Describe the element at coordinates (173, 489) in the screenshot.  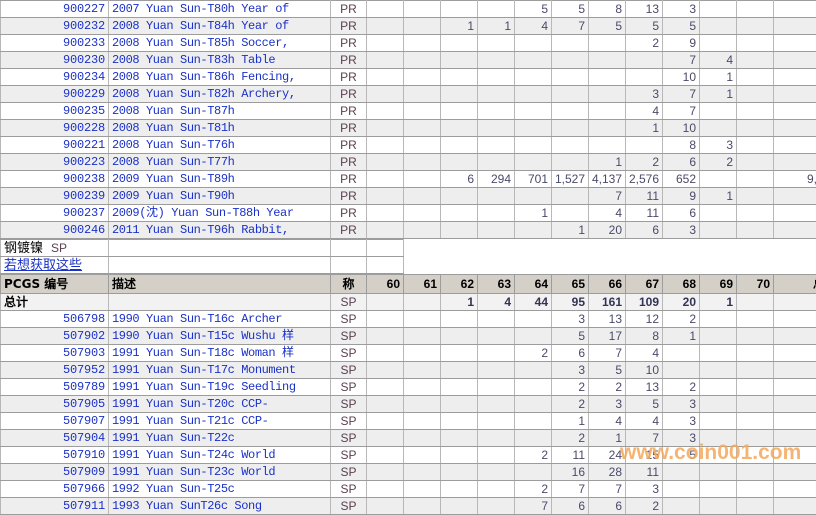
I see `description-link: 1992 Yuan Sun-T25c` at that location.